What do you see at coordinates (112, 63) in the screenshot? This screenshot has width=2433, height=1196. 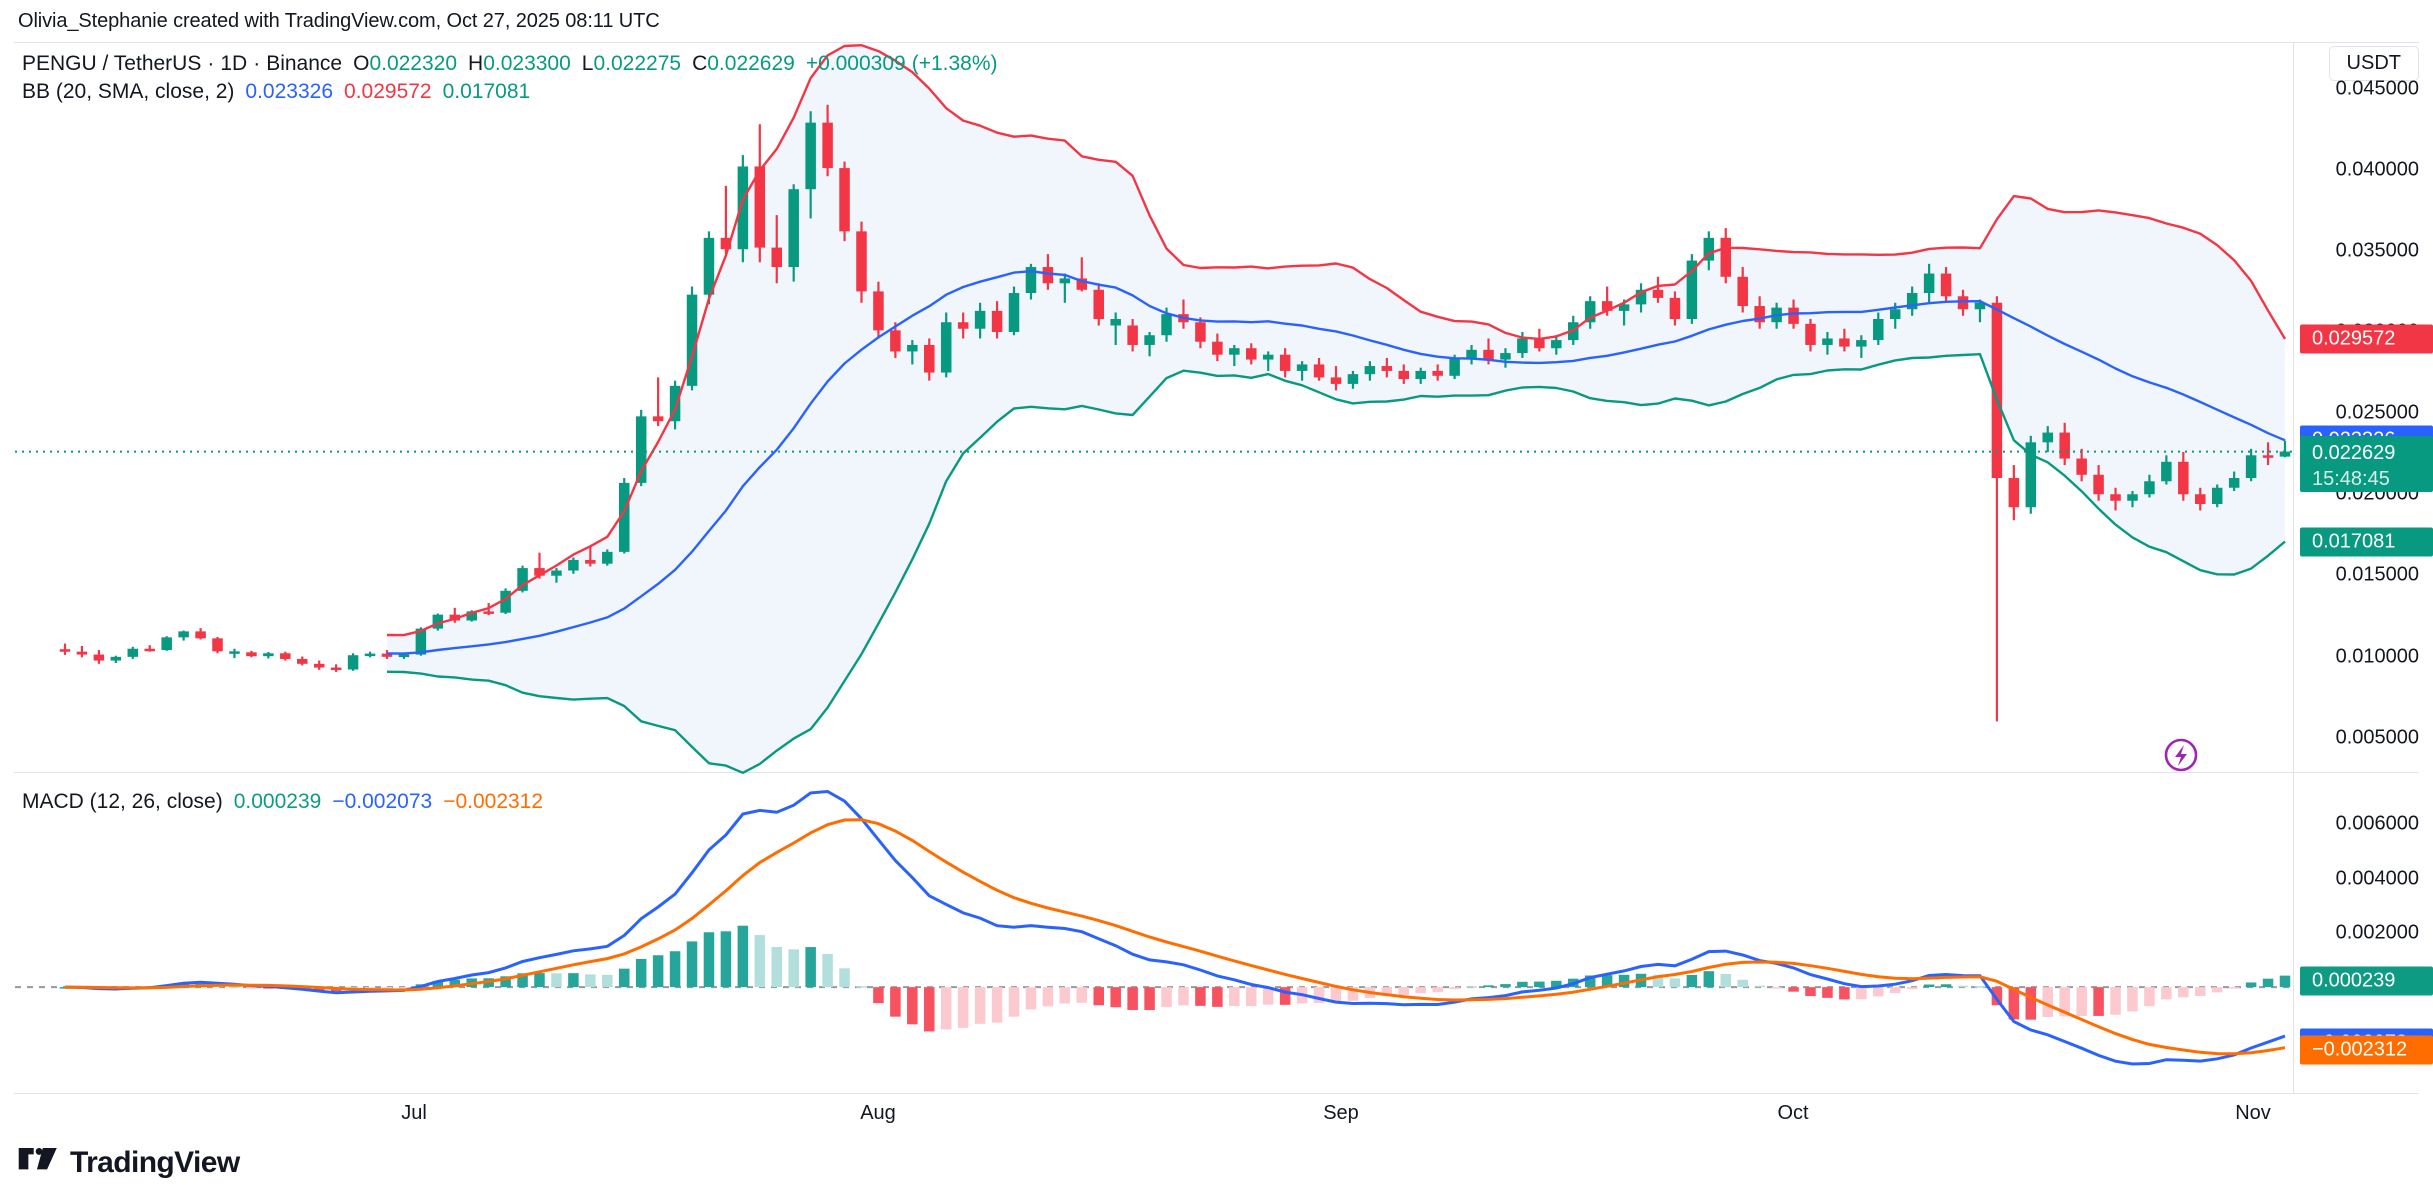 I see `legend-symbol: PENGU / TetherUS` at bounding box center [112, 63].